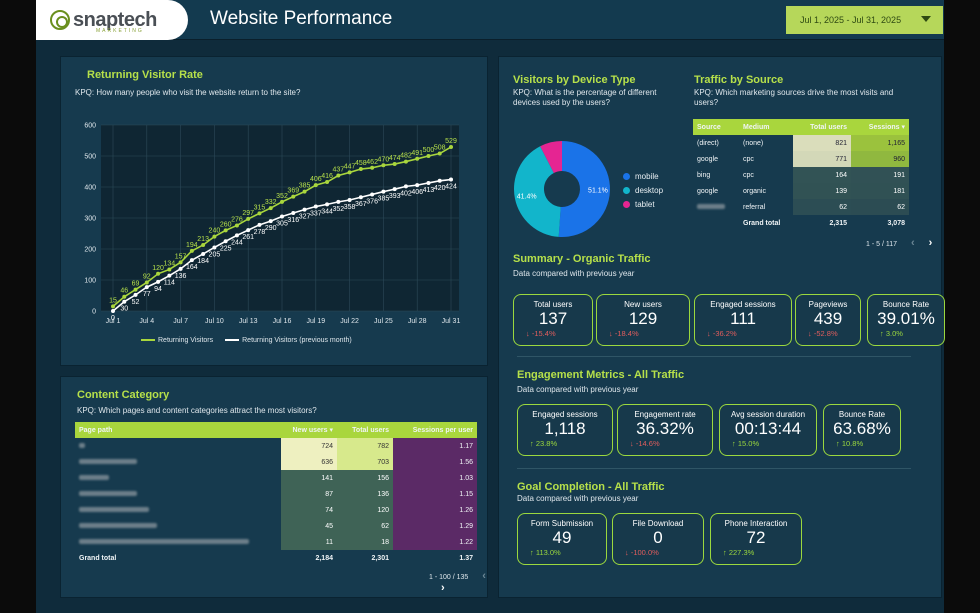 The height and width of the screenshot is (613, 980). I want to click on scorecard-new-users: New users 129 ↓ -18.4%, so click(643, 320).